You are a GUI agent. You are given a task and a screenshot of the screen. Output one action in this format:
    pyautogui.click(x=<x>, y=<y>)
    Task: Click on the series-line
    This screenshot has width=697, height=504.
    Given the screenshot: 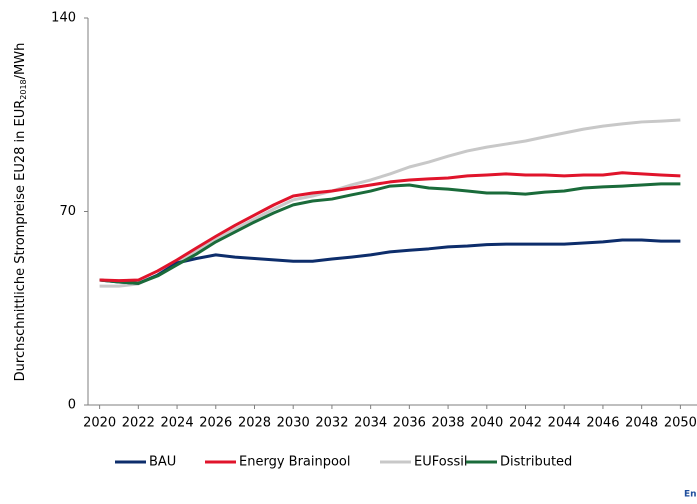 What is the action you would take?
    pyautogui.click(x=390, y=261)
    